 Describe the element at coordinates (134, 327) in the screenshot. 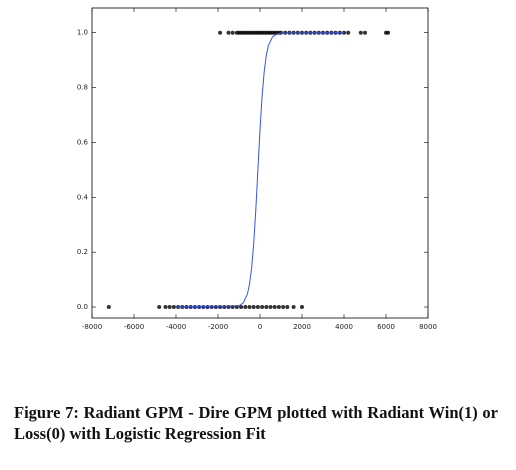

I see `x-tick-label: -6000` at that location.